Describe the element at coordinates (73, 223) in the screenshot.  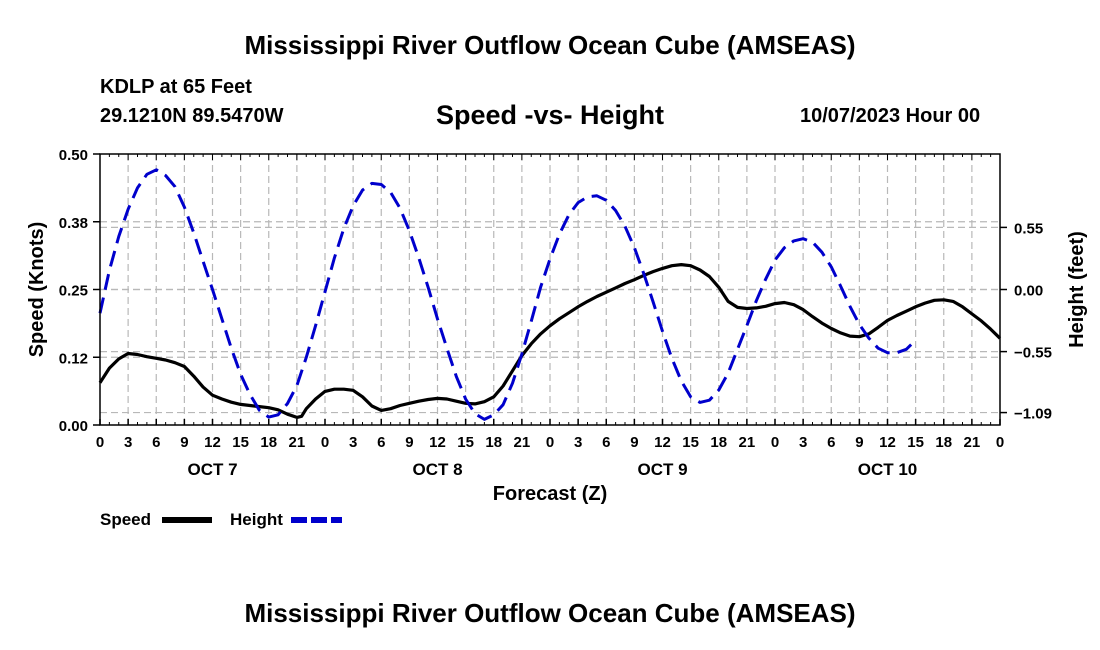
I see `y-left-tick-label: 0.38` at that location.